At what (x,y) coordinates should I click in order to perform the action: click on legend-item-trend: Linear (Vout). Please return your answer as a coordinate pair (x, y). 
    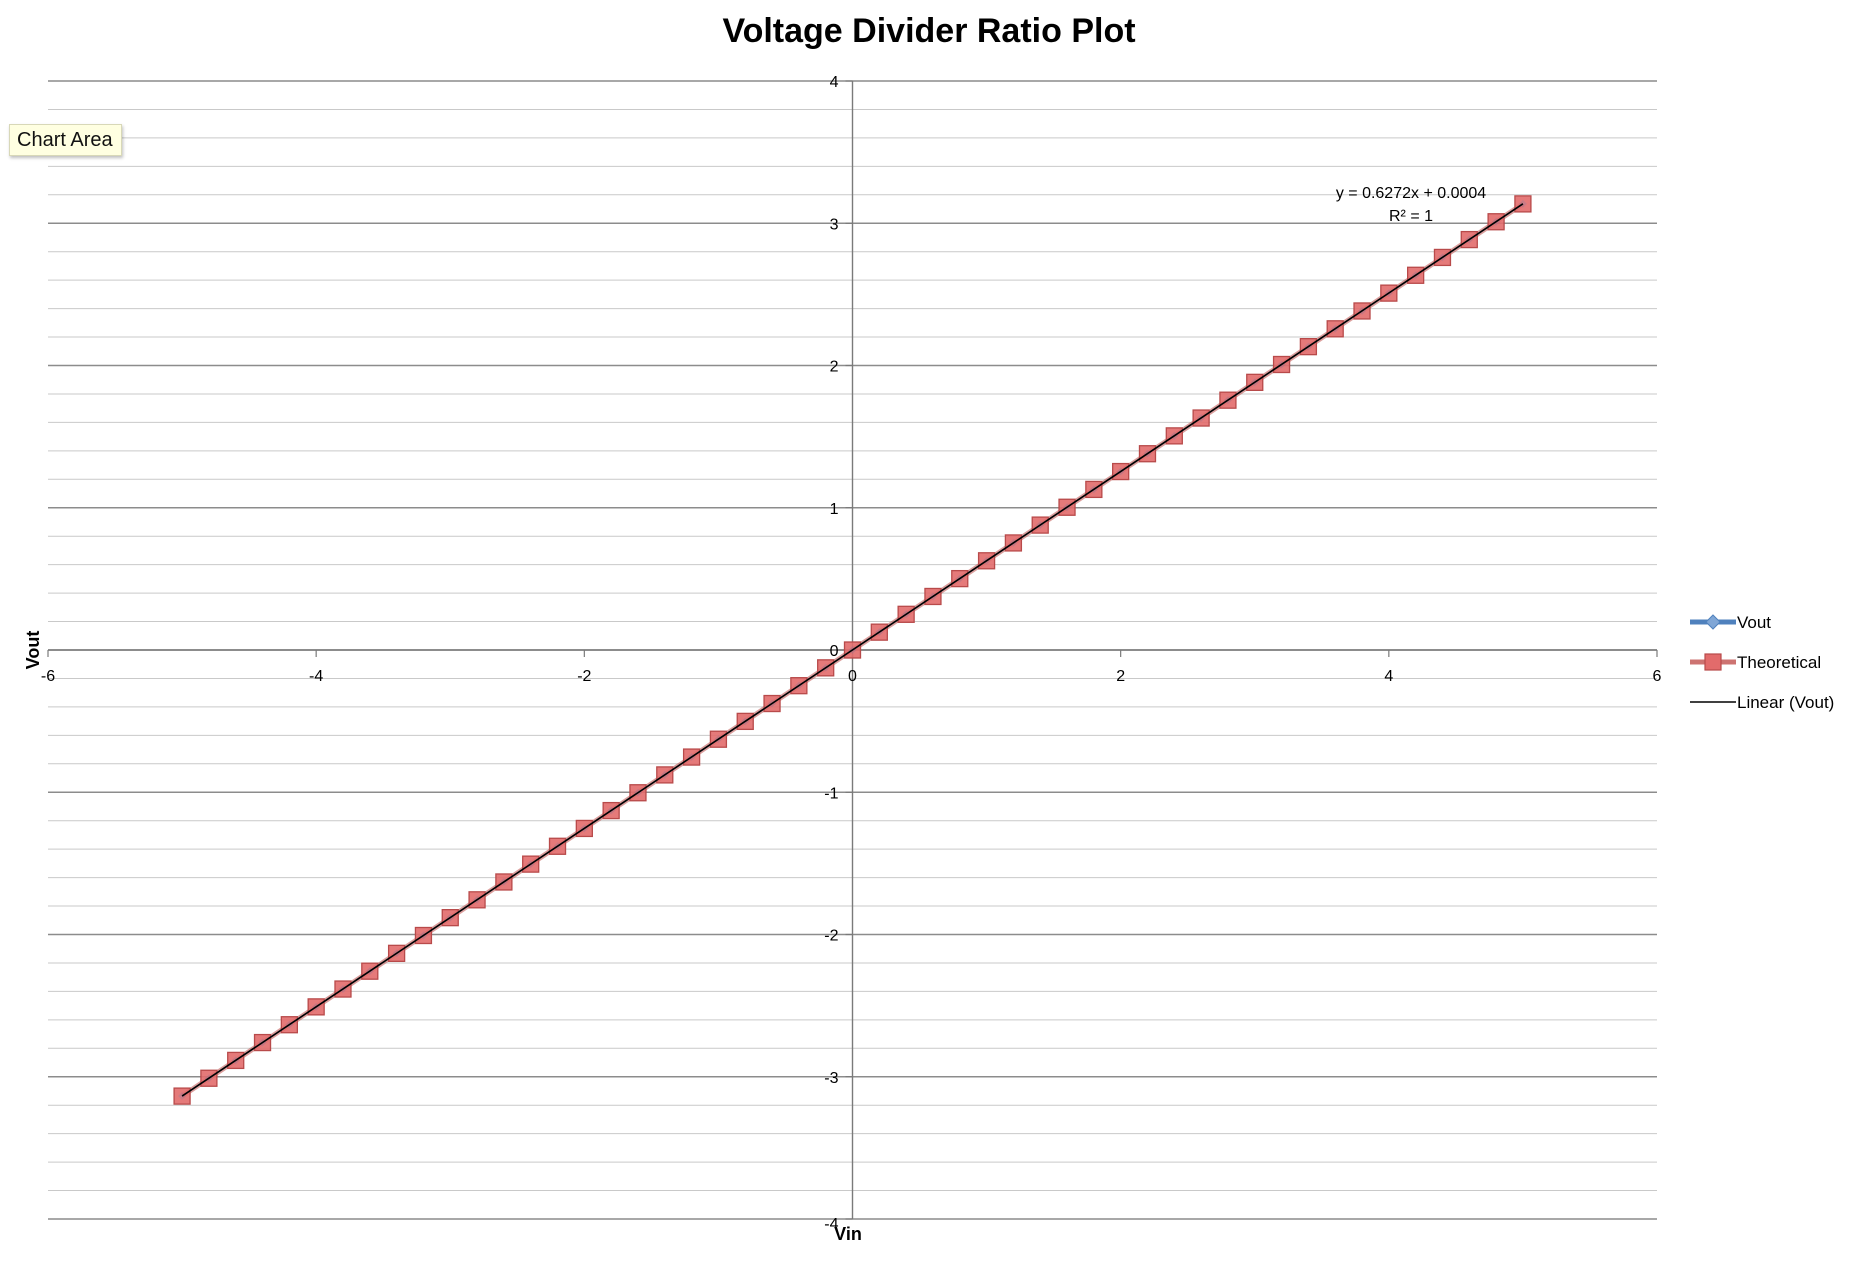
    Looking at the image, I should click on (1762, 702).